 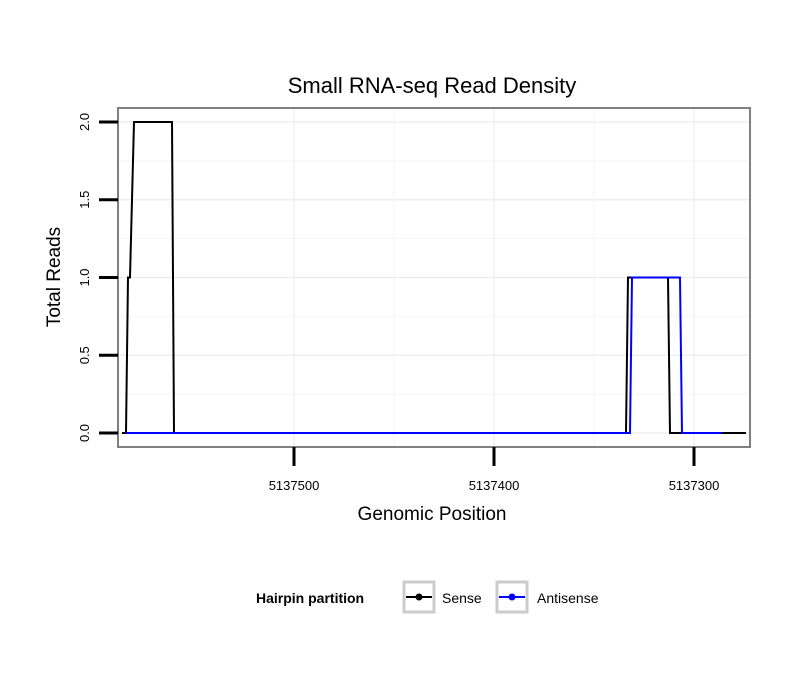 I want to click on y-tick-label: 1.0, so click(x=84, y=277).